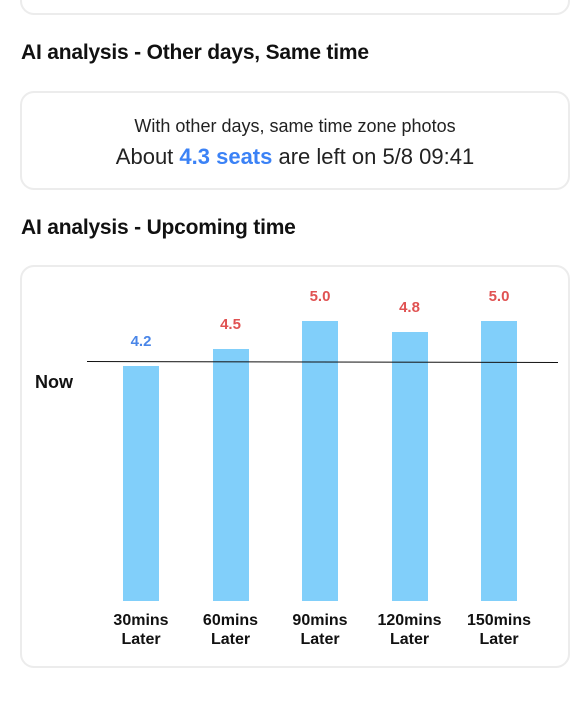 This screenshot has width=588, height=710. I want to click on now-label: Now, so click(54, 382).